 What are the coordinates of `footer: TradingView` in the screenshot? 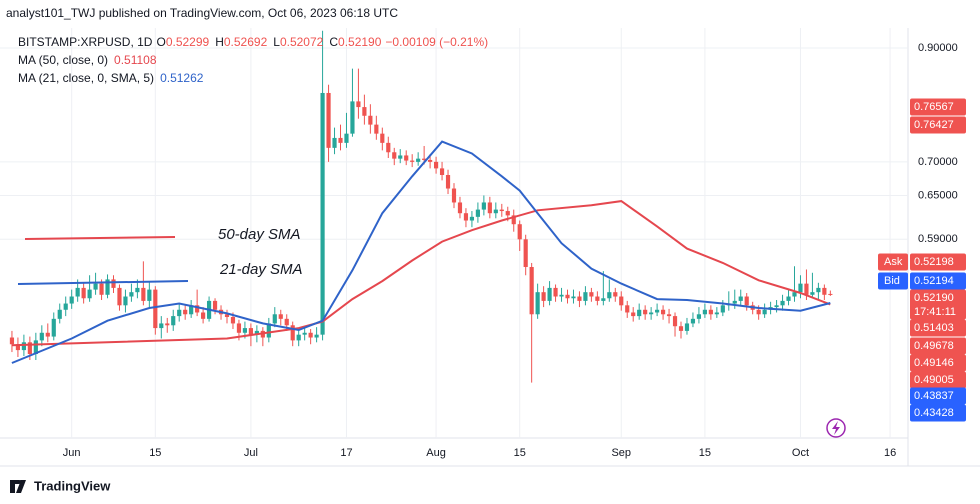 It's located at (72, 485).